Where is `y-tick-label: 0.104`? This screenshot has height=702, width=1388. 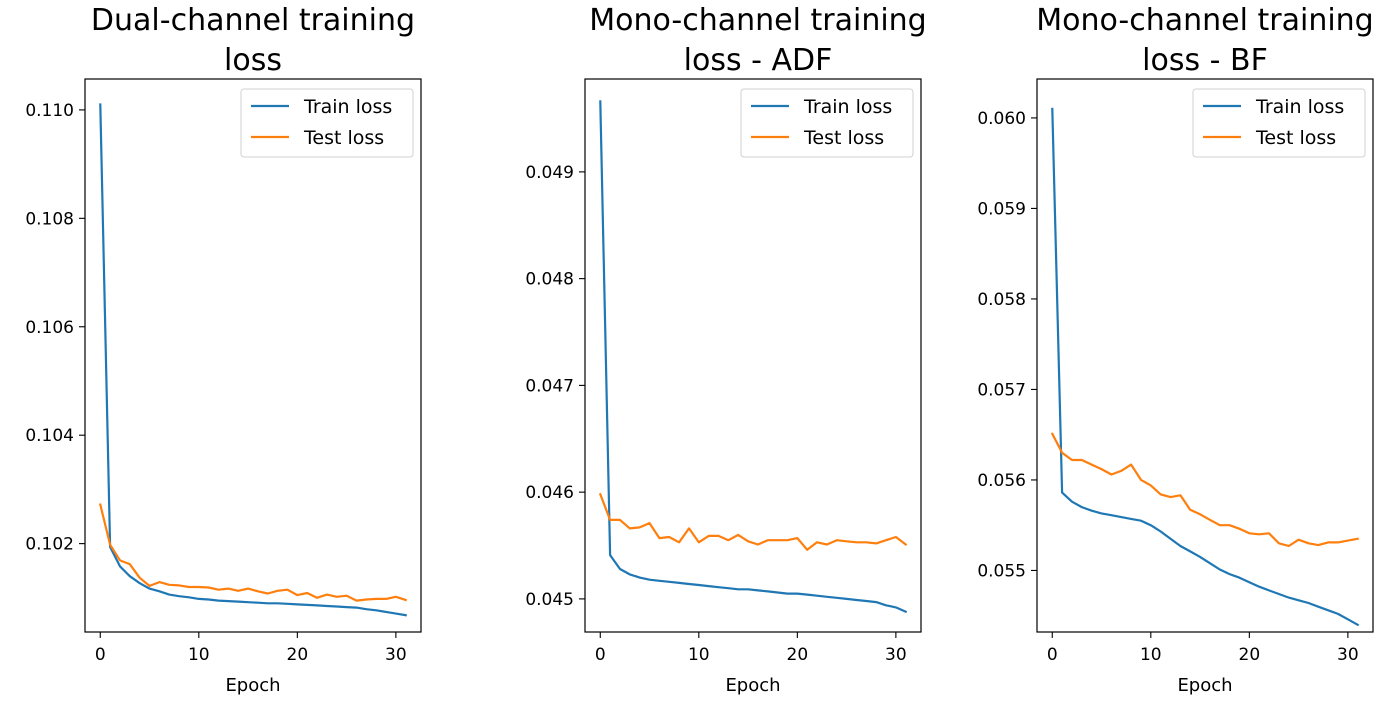 y-tick-label: 0.104 is located at coordinates (49, 436).